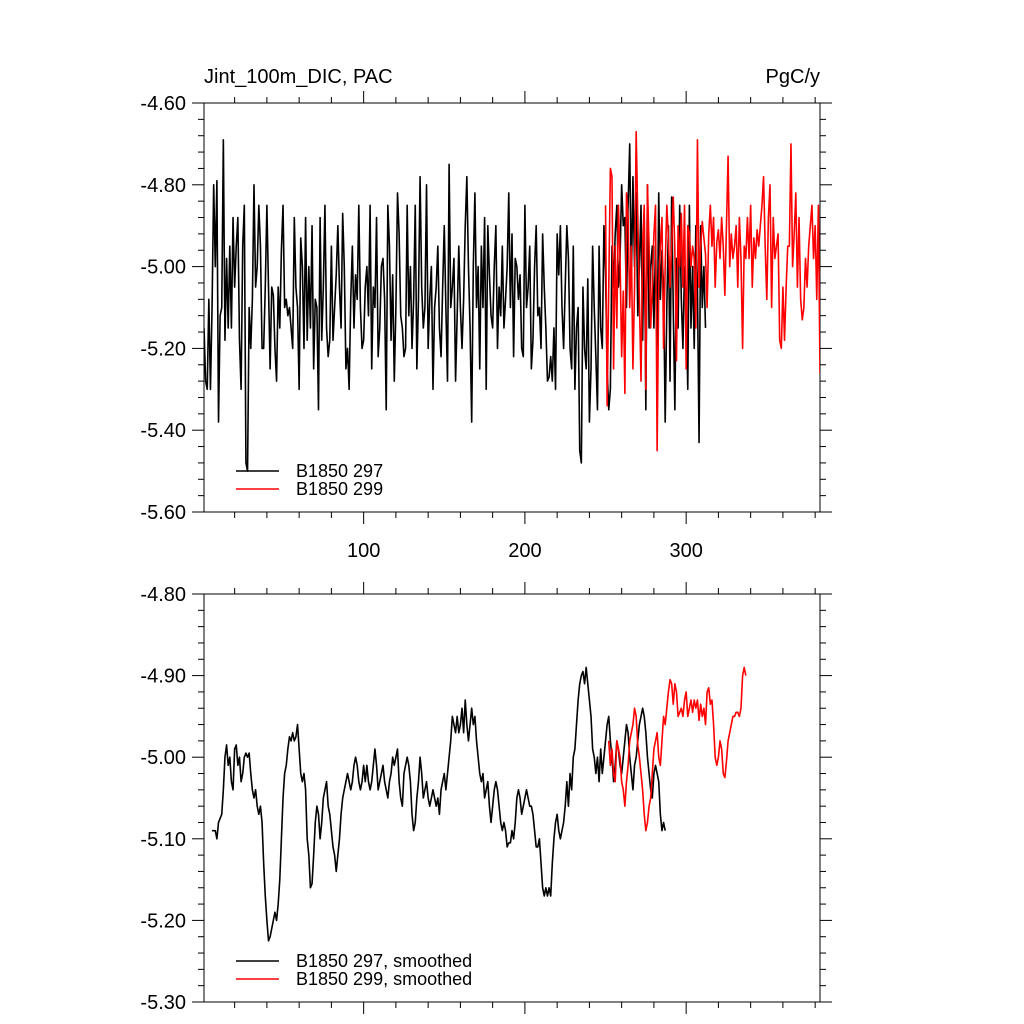  What do you see at coordinates (339, 471) in the screenshot?
I see `legend-label: B1850 297` at bounding box center [339, 471].